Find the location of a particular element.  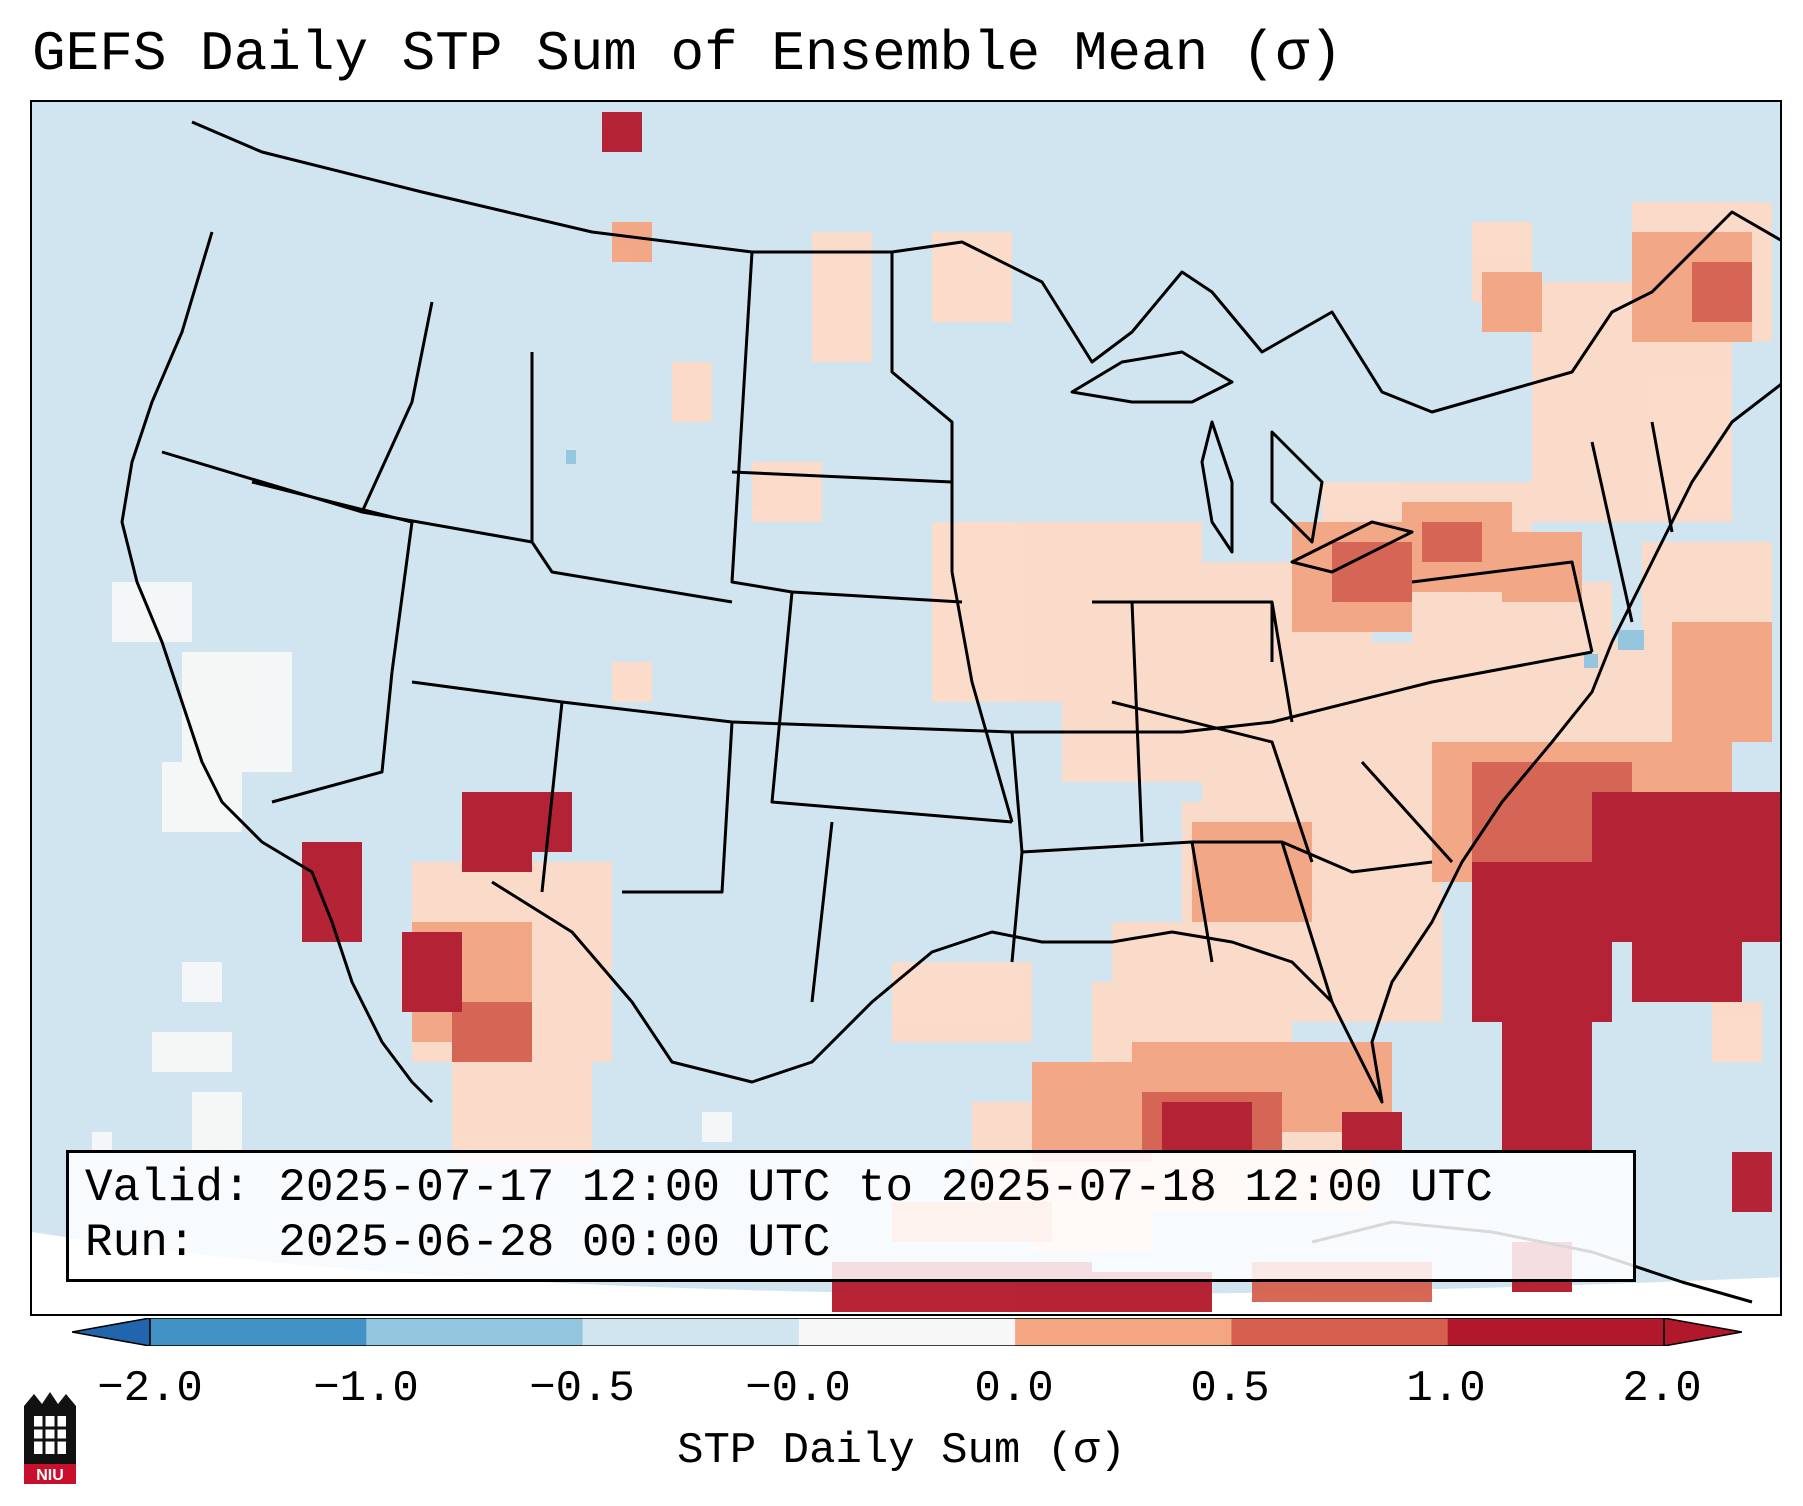

colorbar-extend-low is located at coordinates (111, 1332).